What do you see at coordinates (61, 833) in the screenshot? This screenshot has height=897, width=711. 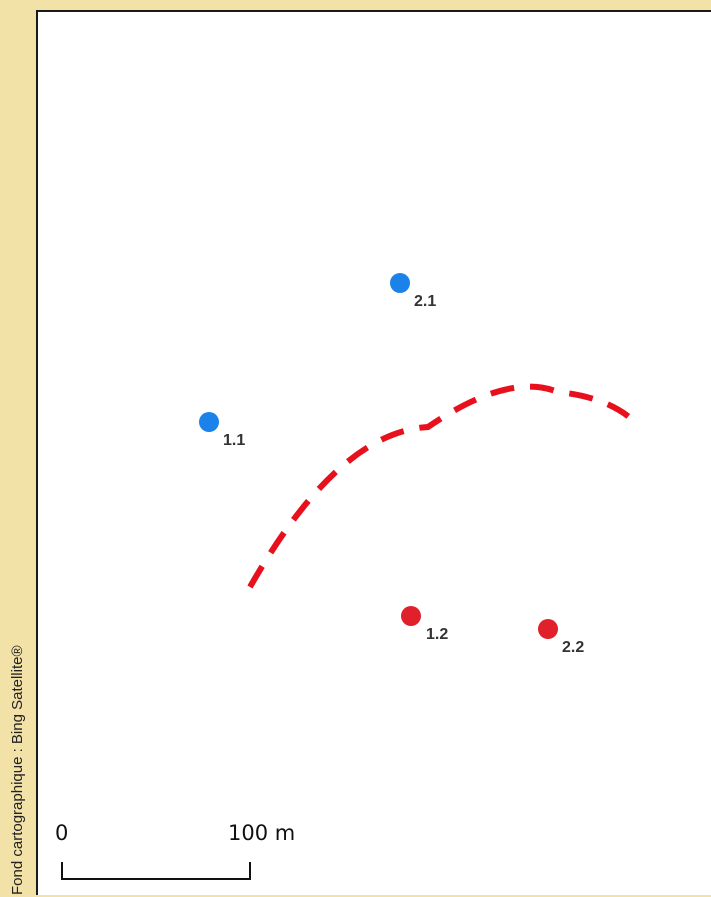 I see `scale-start-label: 0` at bounding box center [61, 833].